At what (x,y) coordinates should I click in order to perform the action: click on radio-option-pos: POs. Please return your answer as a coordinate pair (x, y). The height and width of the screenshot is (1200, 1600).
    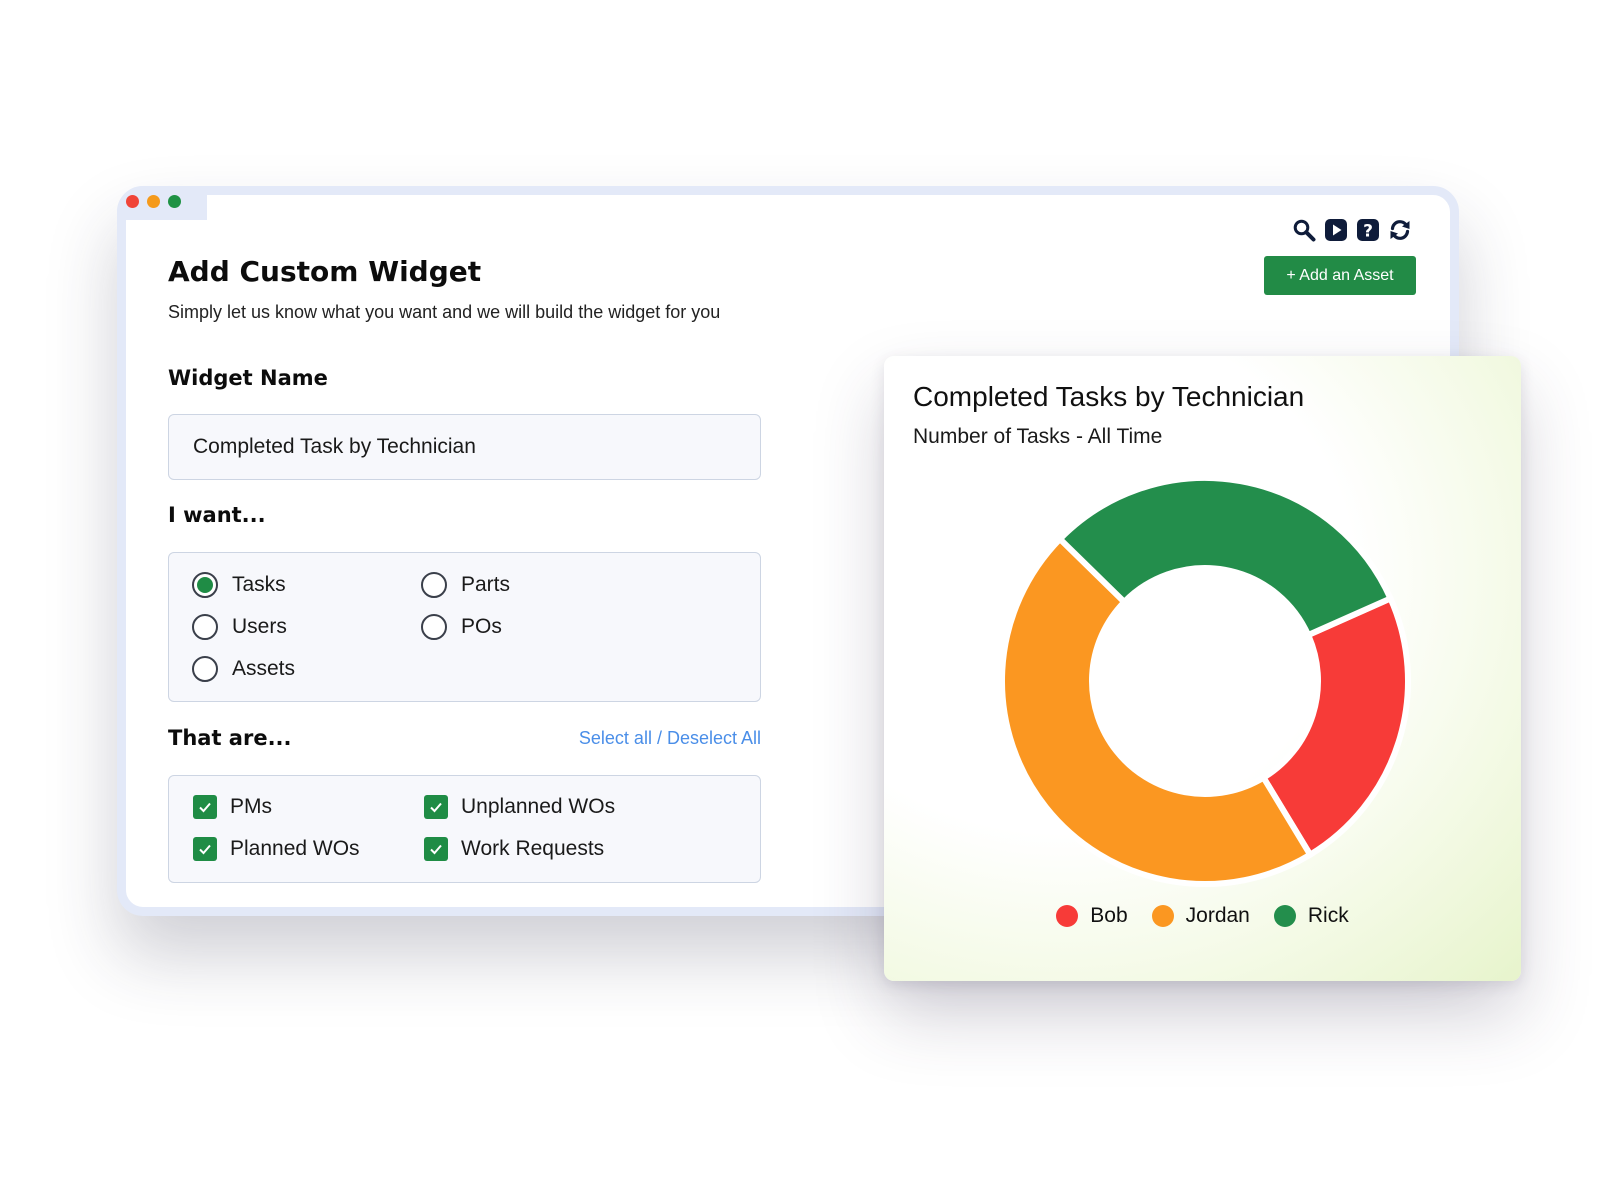
    Looking at the image, I should click on (461, 627).